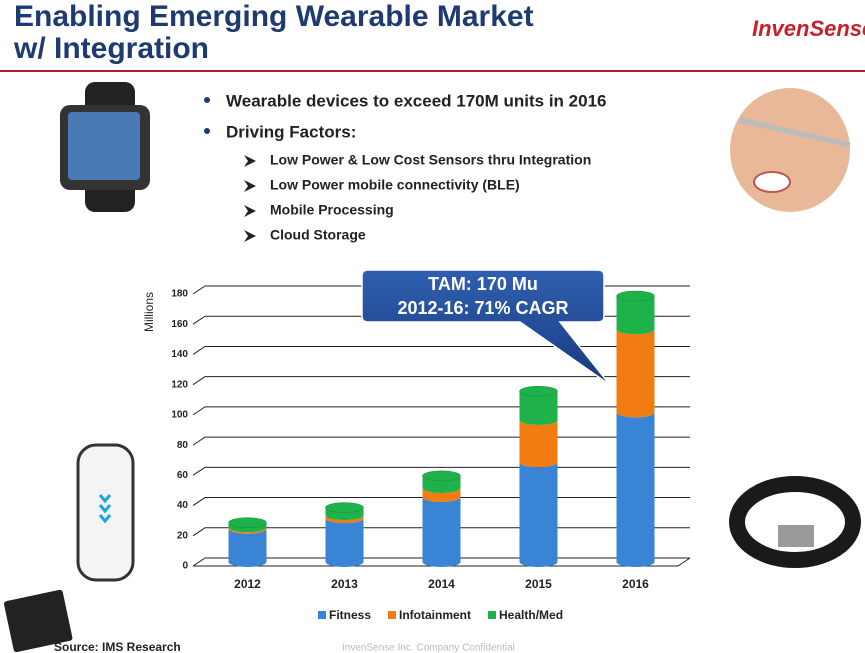 This screenshot has width=865, height=653. I want to click on y-axis-label: Millions, so click(149, 312).